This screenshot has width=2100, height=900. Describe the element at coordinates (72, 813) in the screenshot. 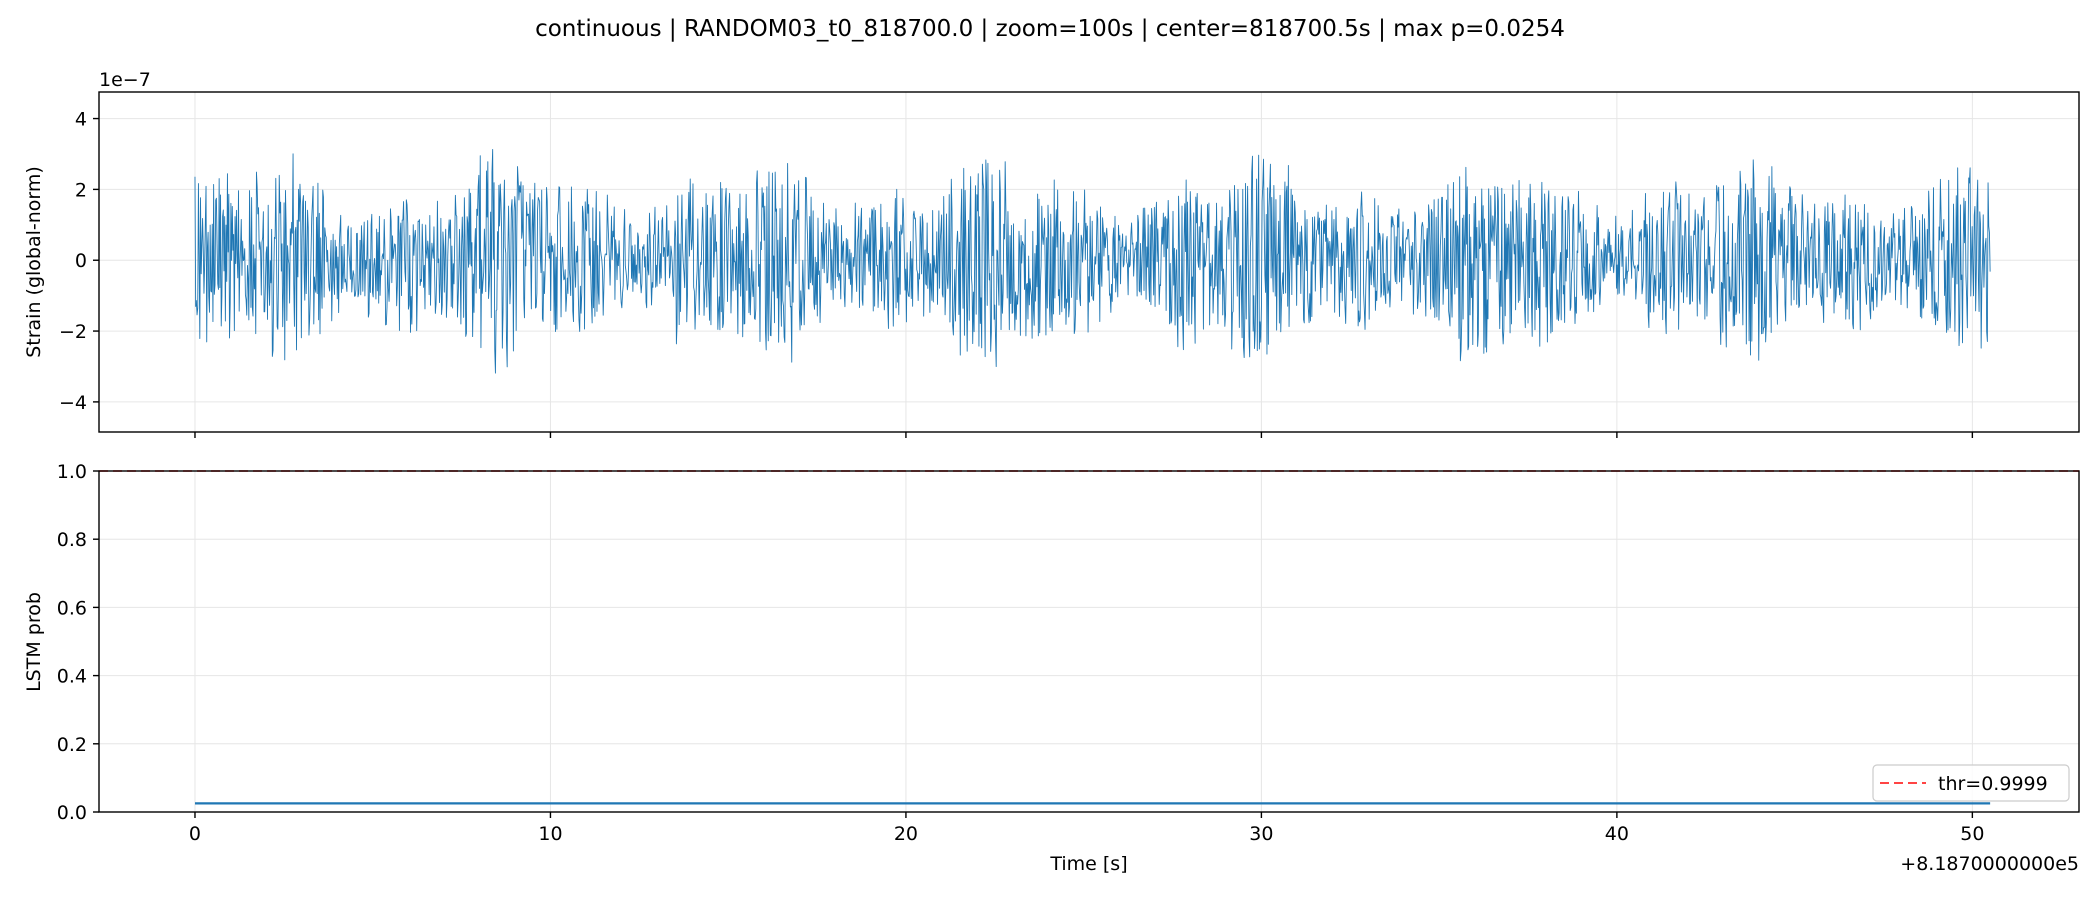

I see `prob-y-tick-label: 0.0` at that location.